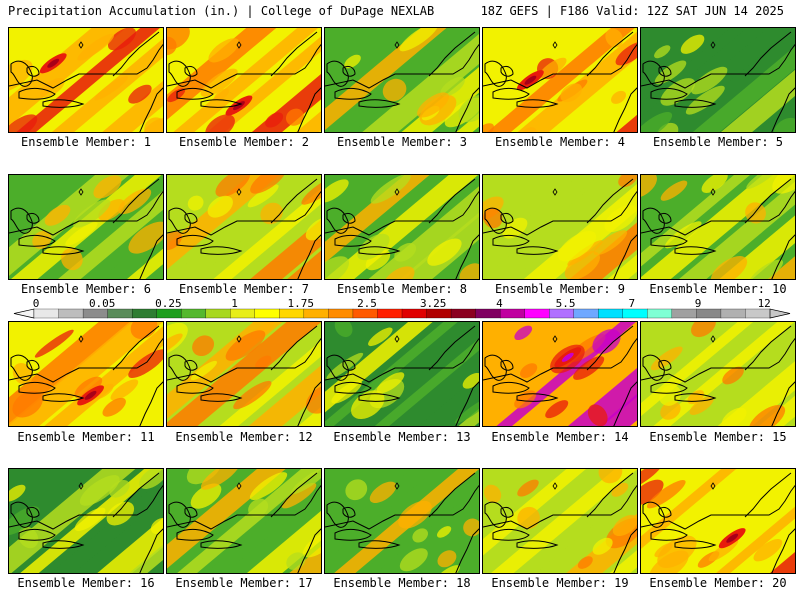 This screenshot has width=800, height=600. I want to click on panel-label: Ensemble Member: 5, so click(718, 142).